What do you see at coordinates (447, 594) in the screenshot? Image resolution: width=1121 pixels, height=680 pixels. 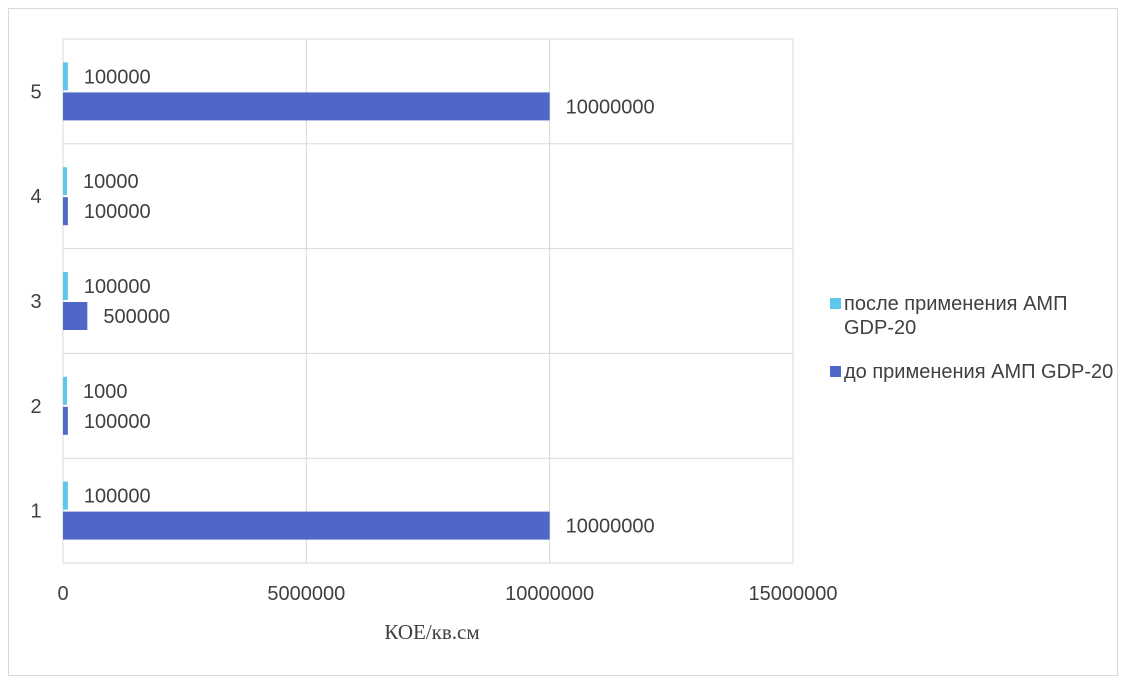 I see `x-tick-labels: 0 5000000 10000000 15000000` at bounding box center [447, 594].